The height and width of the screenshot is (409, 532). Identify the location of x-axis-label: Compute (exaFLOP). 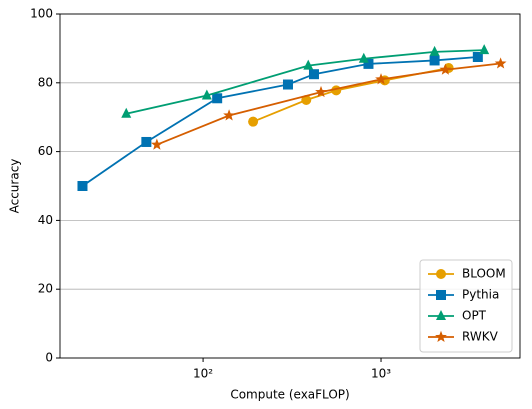
(289, 395).